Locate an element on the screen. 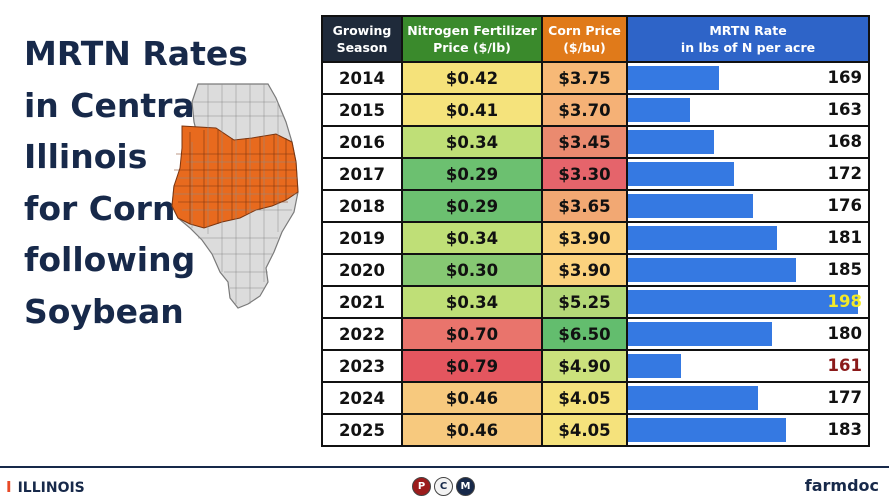 The width and height of the screenshot is (889, 500). table-row: 2021 $0.34 $5.25 198 is located at coordinates (595, 302).